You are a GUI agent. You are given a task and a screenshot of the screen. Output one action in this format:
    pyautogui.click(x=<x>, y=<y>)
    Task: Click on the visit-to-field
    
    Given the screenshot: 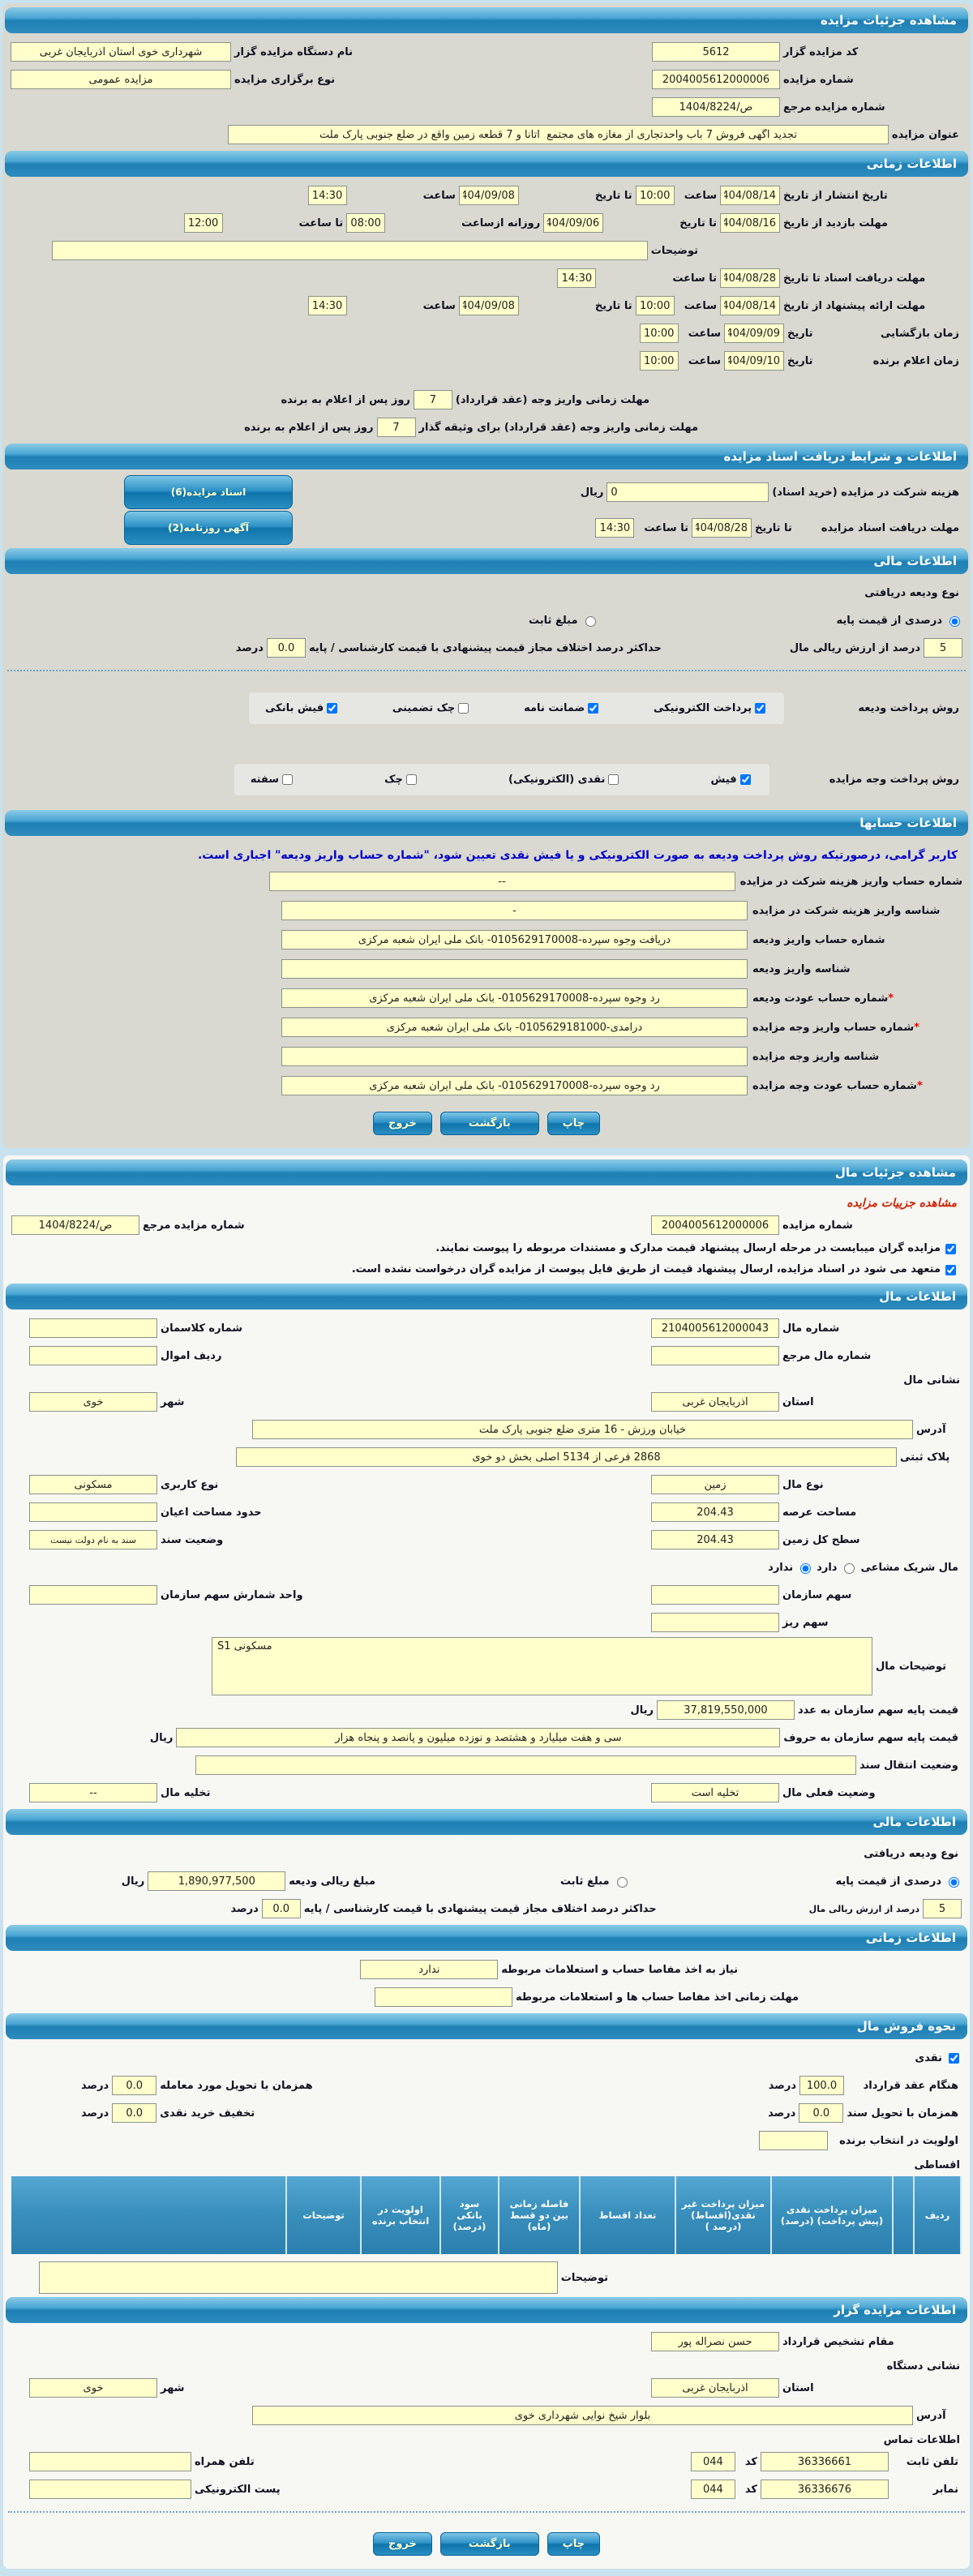 What is the action you would take?
    pyautogui.click(x=573, y=223)
    